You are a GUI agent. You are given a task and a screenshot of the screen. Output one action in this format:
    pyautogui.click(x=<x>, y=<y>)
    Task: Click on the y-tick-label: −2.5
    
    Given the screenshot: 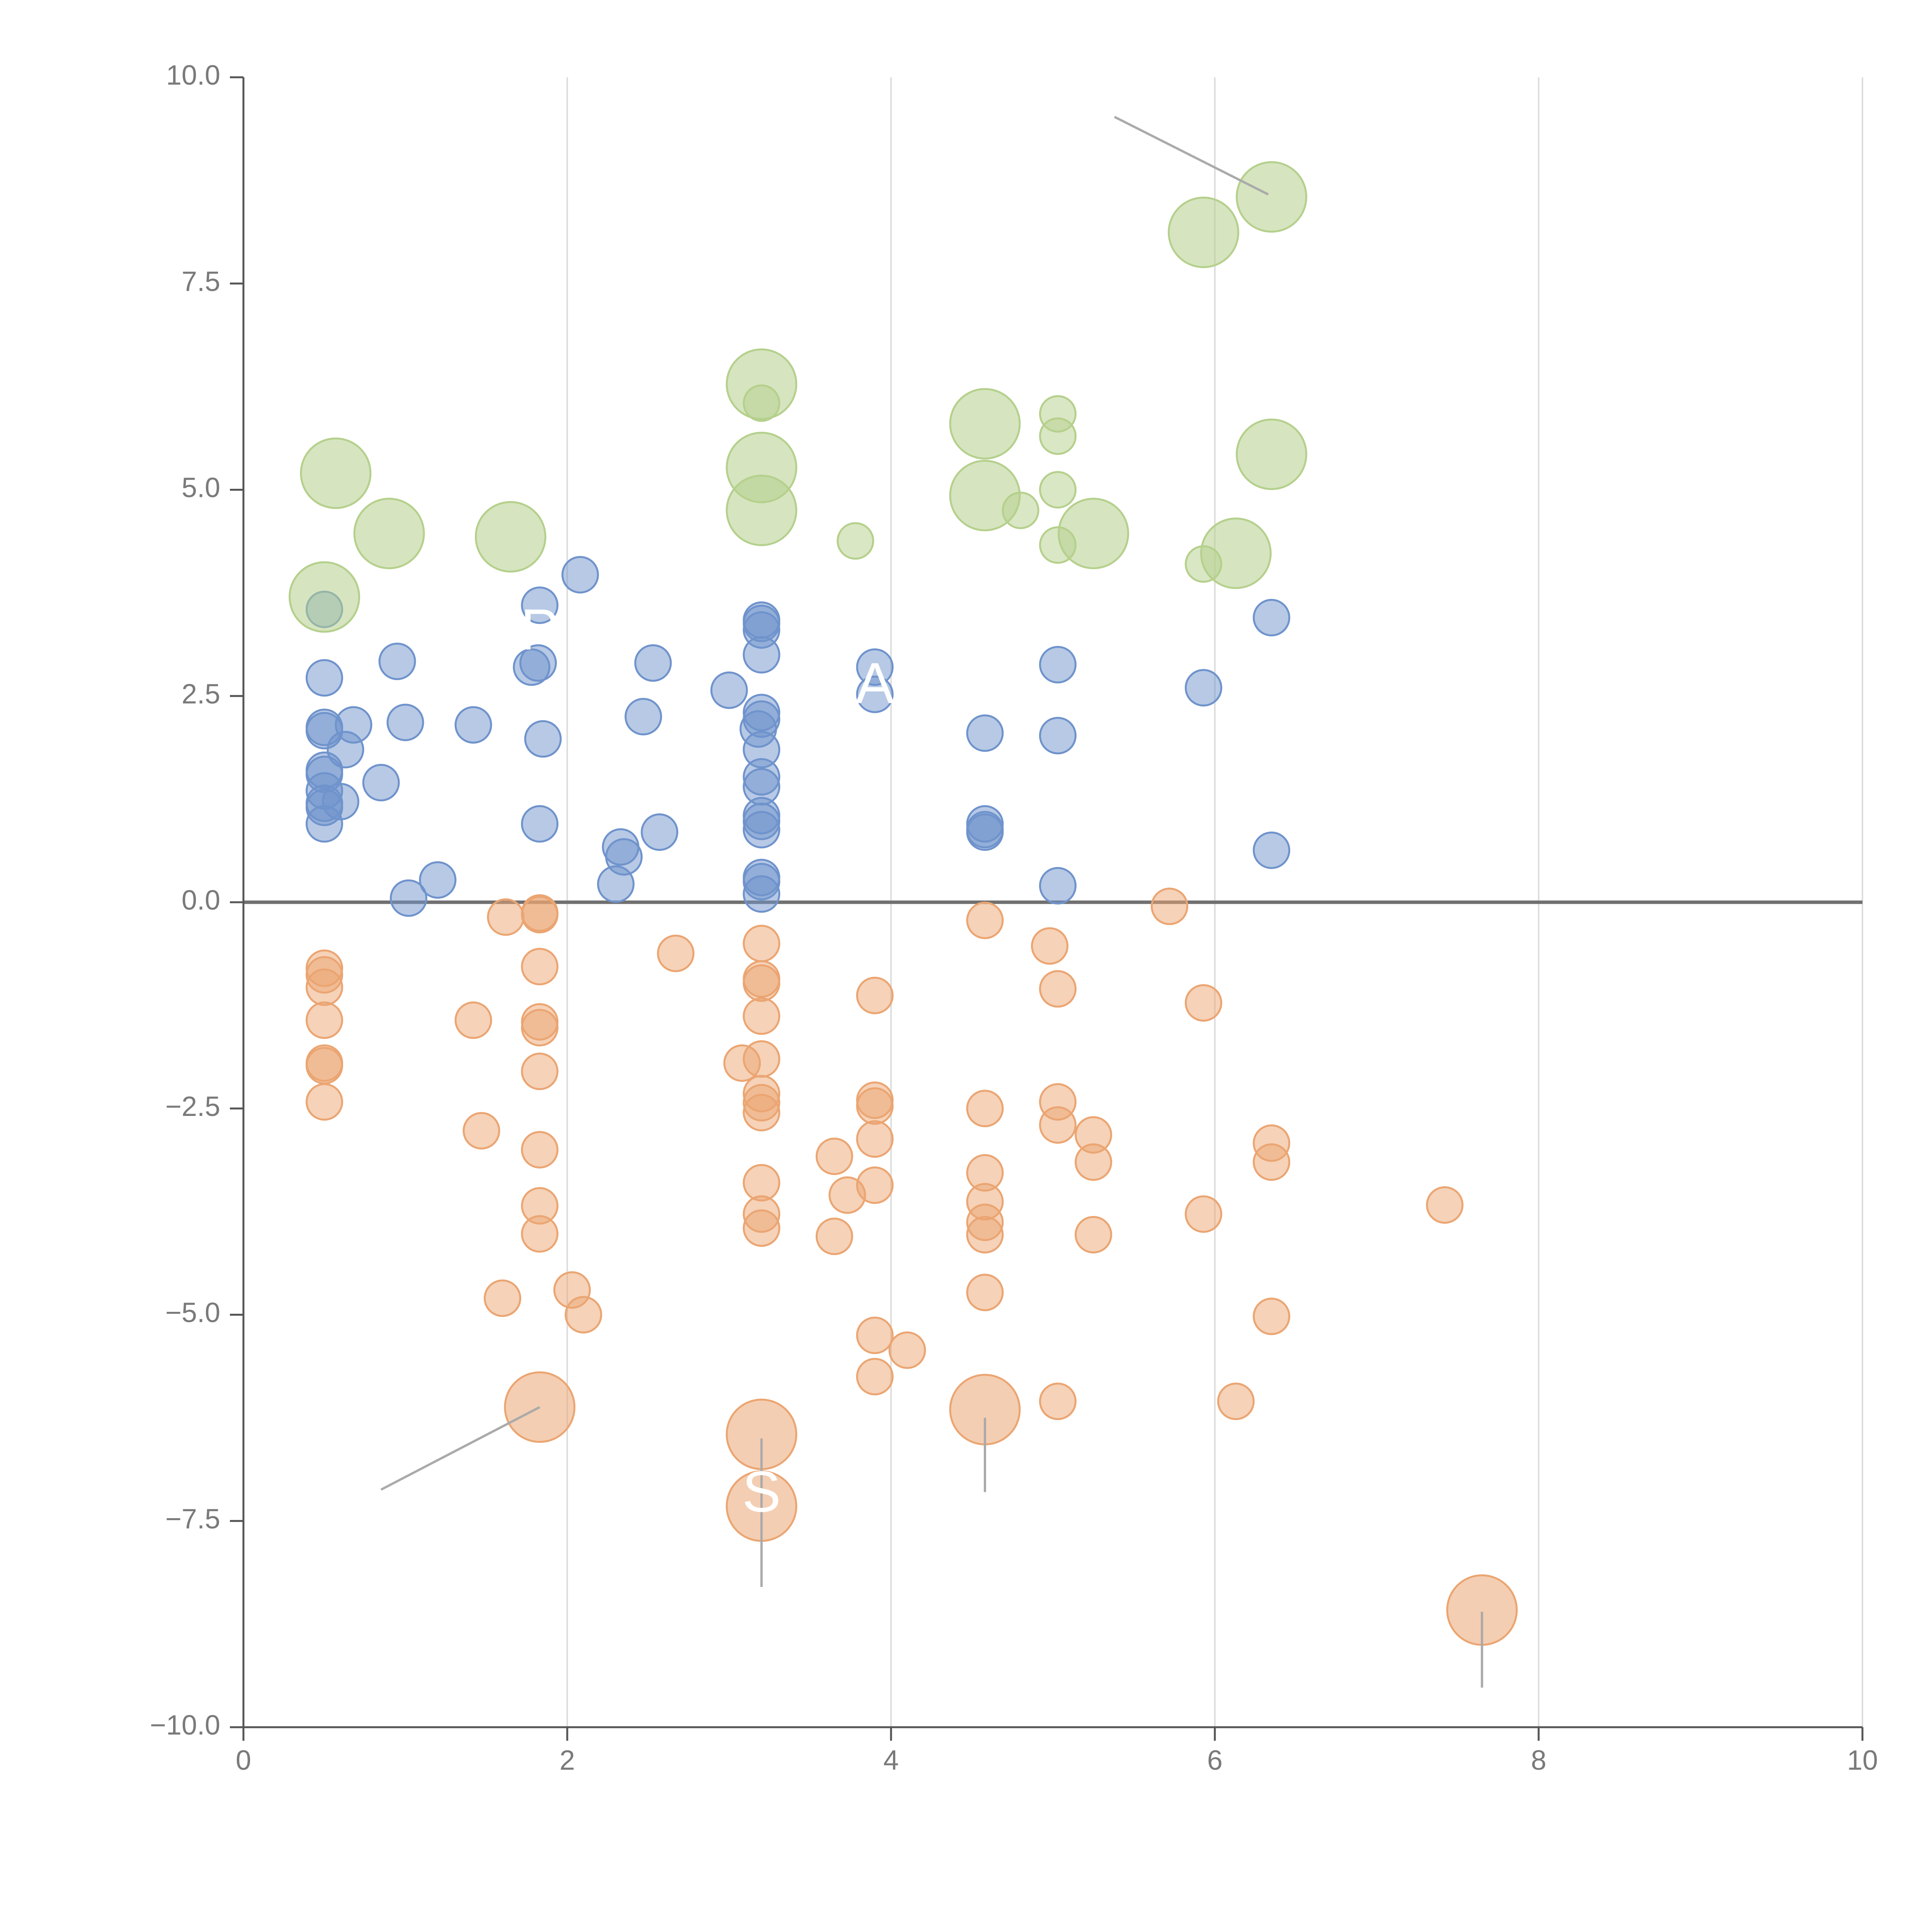 What is the action you would take?
    pyautogui.click(x=192, y=1106)
    